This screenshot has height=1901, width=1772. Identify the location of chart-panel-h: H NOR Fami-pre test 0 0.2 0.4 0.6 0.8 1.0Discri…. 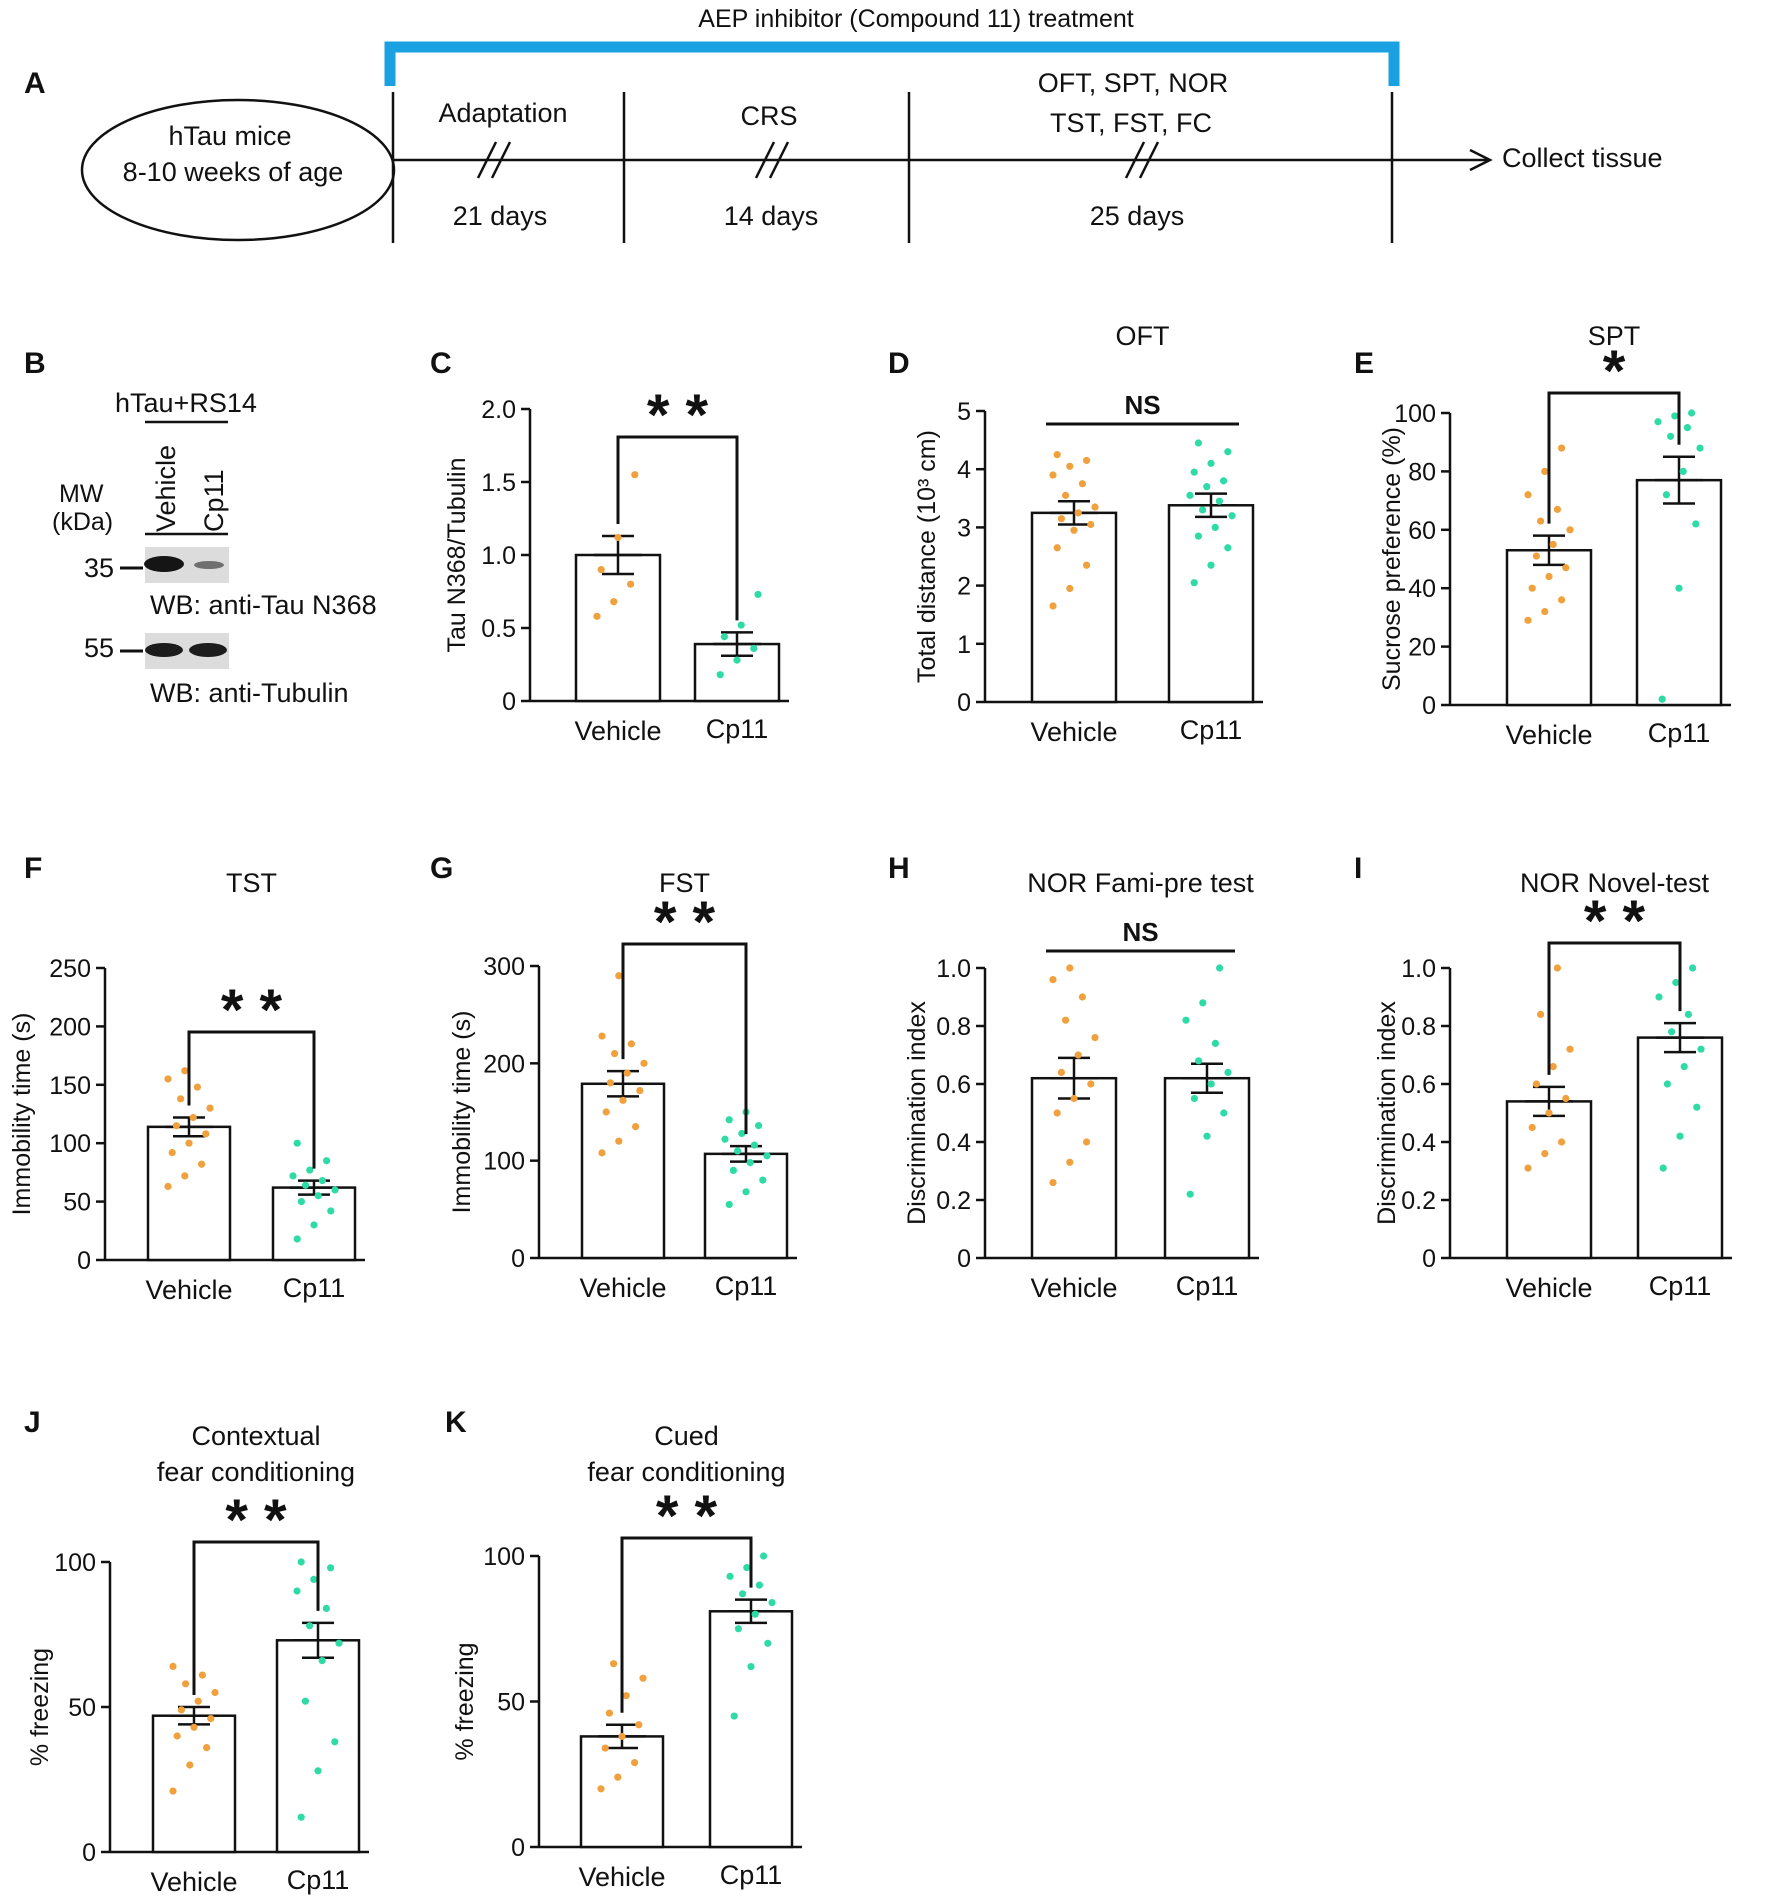
(1073, 1077).